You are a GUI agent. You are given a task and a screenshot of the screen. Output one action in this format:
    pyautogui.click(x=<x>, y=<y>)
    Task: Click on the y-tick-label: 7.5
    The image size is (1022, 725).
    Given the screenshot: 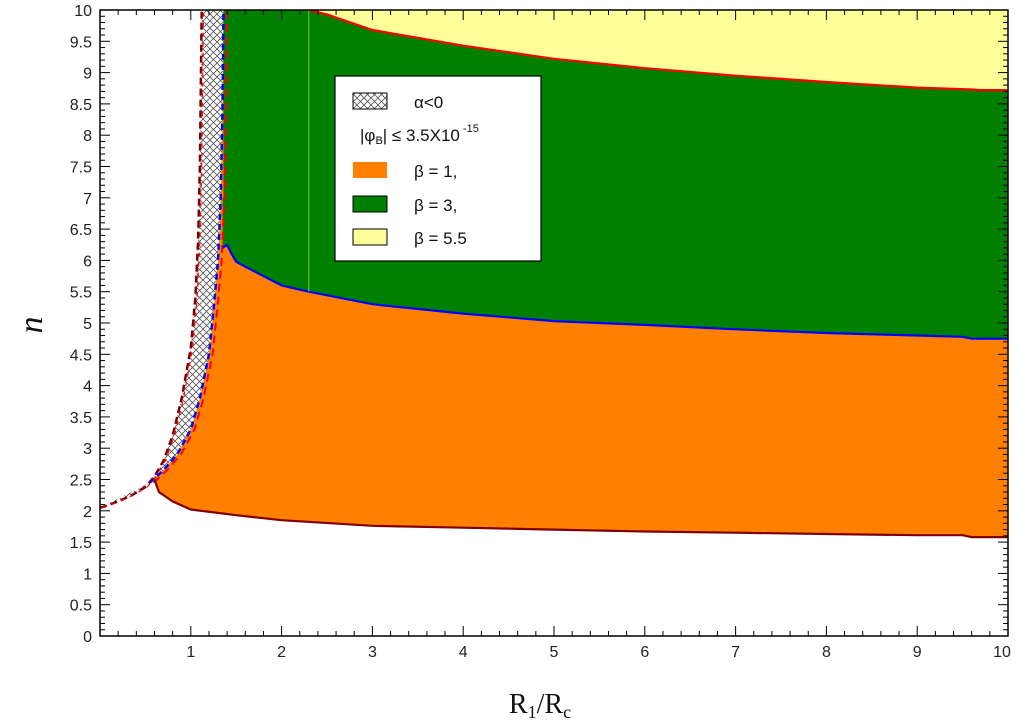 What is the action you would take?
    pyautogui.click(x=81, y=168)
    